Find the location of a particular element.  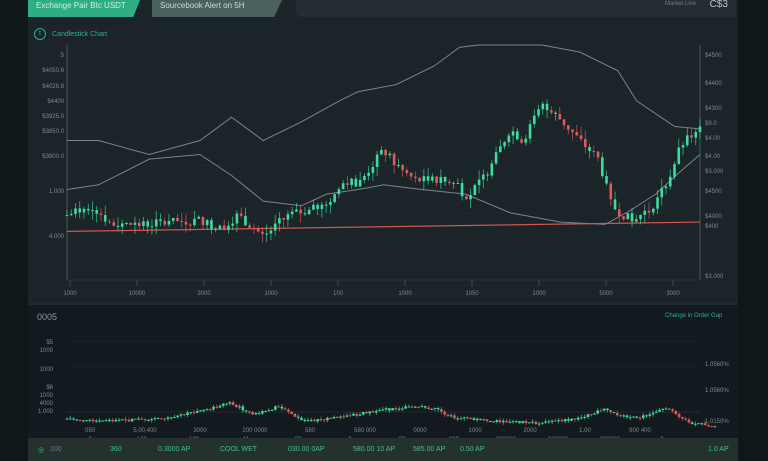

tab-second: Sourcebook Alert on 5H is located at coordinates (217, 8).